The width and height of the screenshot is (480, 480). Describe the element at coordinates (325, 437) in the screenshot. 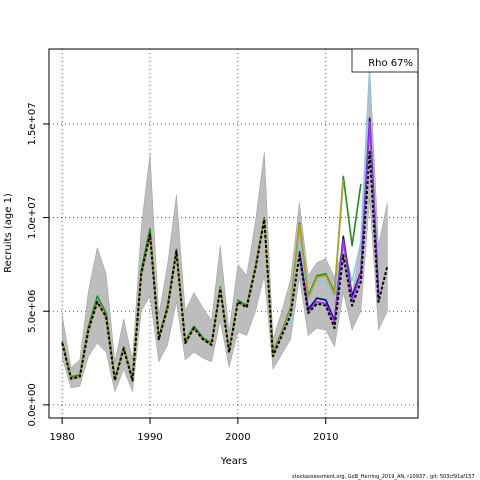

I see `x-tick-label: 2010` at that location.